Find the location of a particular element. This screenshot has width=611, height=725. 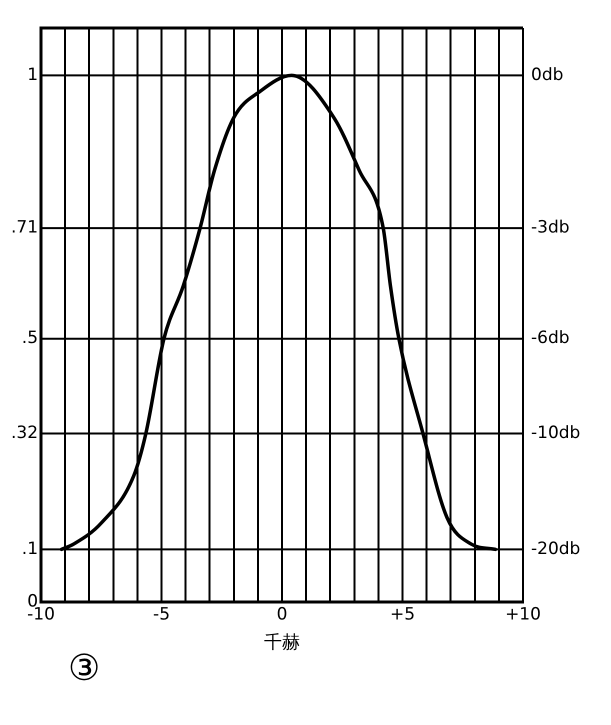

y-tick-label: 1 is located at coordinates (32, 74).